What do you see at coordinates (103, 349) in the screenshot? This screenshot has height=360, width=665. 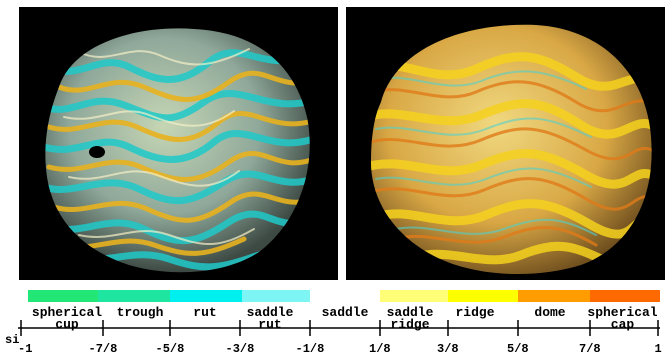 I see `axis-tick-label: -7/8` at bounding box center [103, 349].